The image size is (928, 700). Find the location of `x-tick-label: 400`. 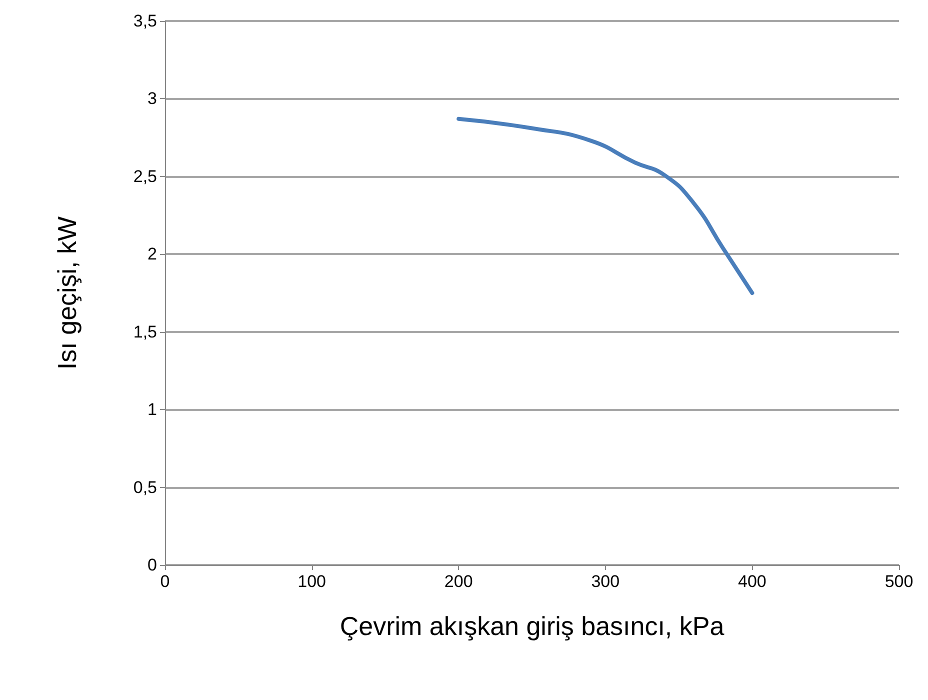

x-tick-label: 400 is located at coordinates (752, 581).